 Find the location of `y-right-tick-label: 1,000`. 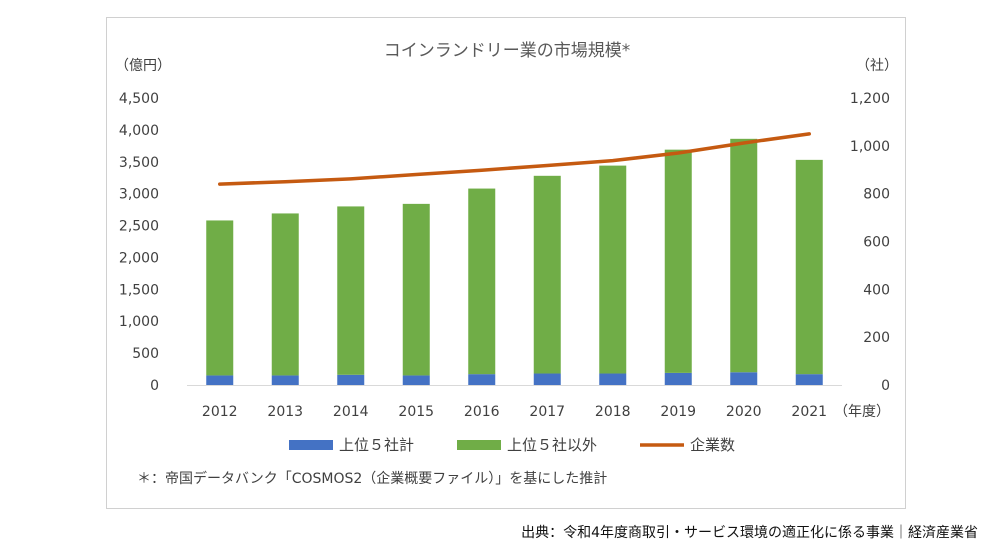

y-right-tick-label: 1,000 is located at coordinates (870, 147).